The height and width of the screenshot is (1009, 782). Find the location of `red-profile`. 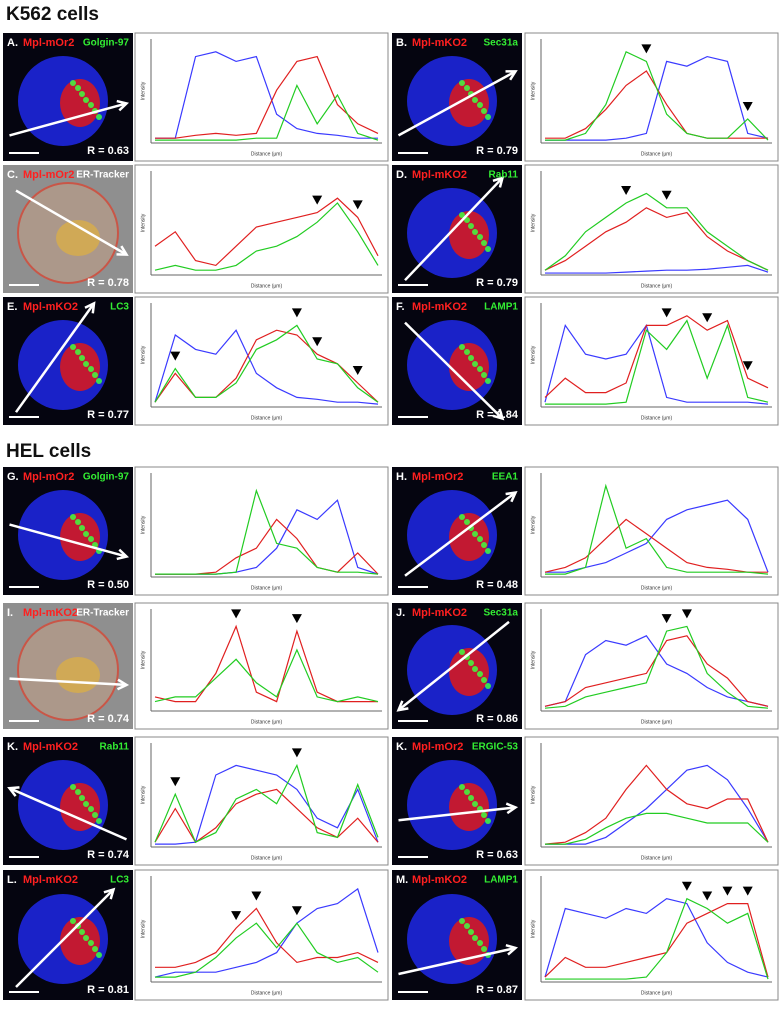

red-profile is located at coordinates (266, 816).